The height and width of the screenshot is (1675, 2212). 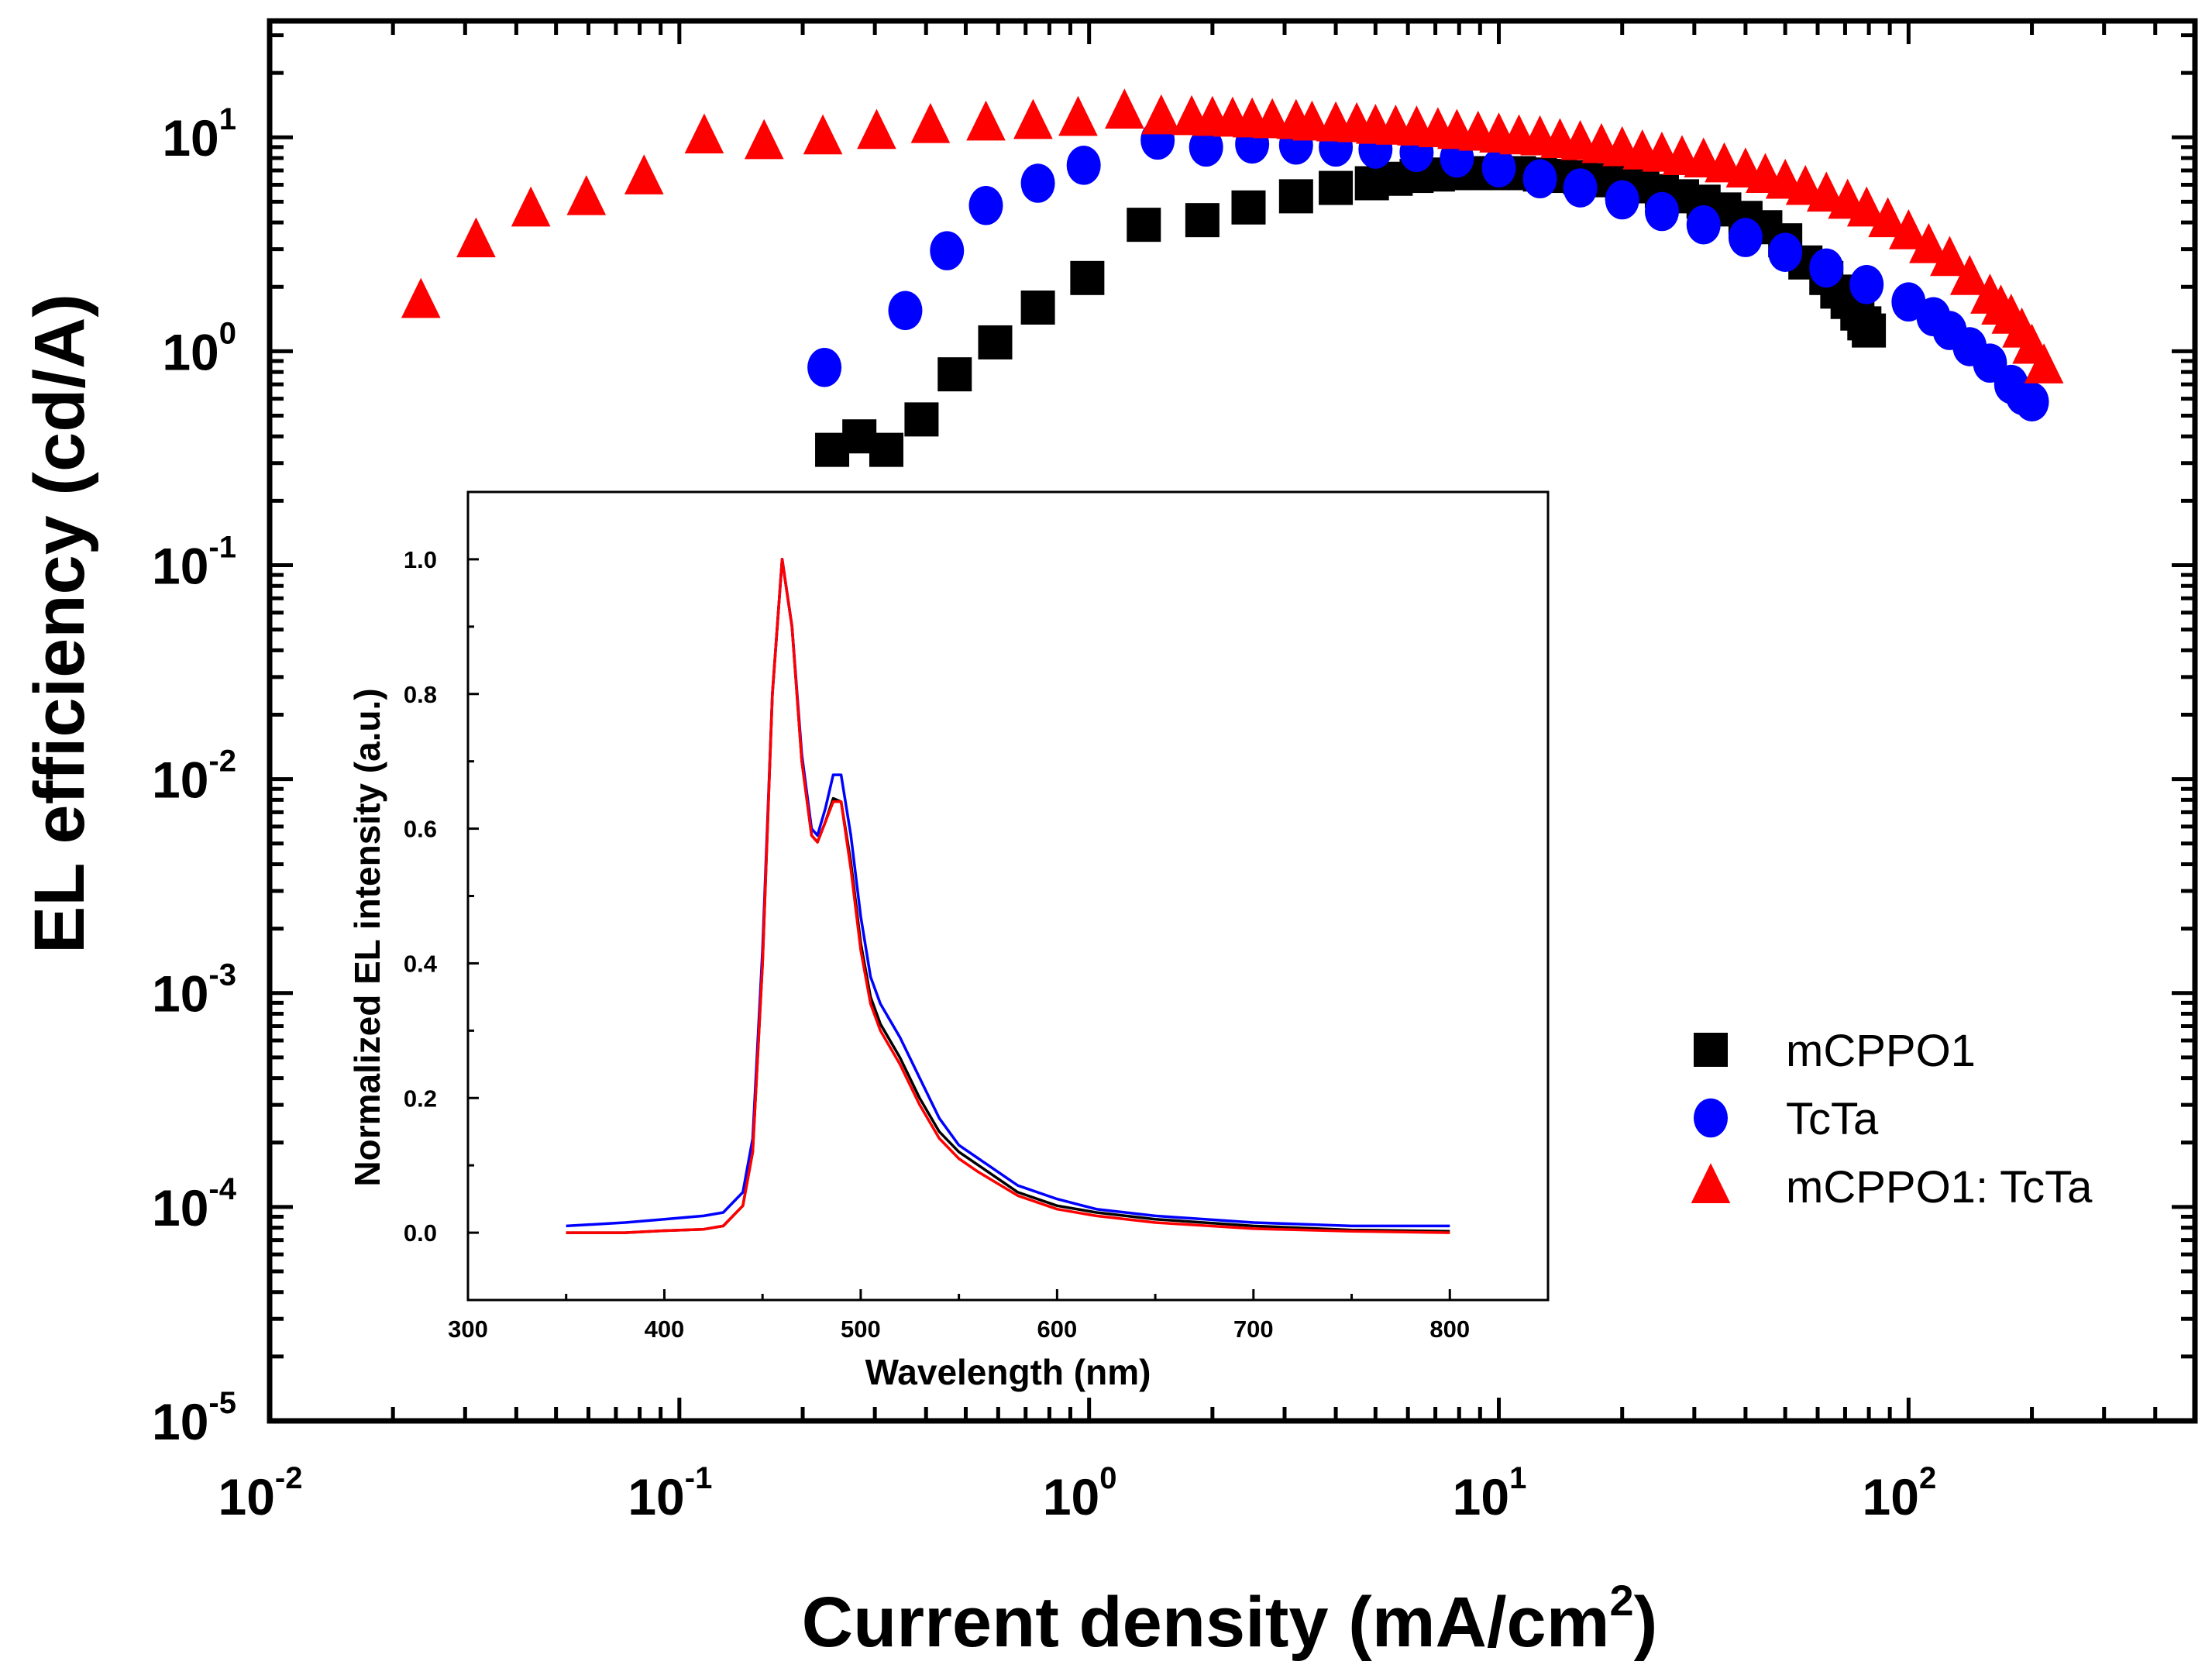 I want to click on y-tick-exp: 0, so click(x=227, y=333).